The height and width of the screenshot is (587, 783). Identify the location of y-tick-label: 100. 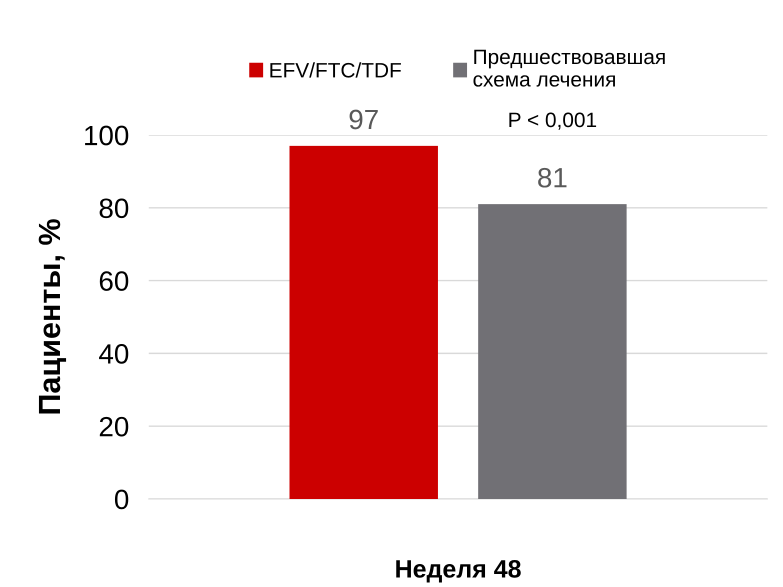
(106, 136).